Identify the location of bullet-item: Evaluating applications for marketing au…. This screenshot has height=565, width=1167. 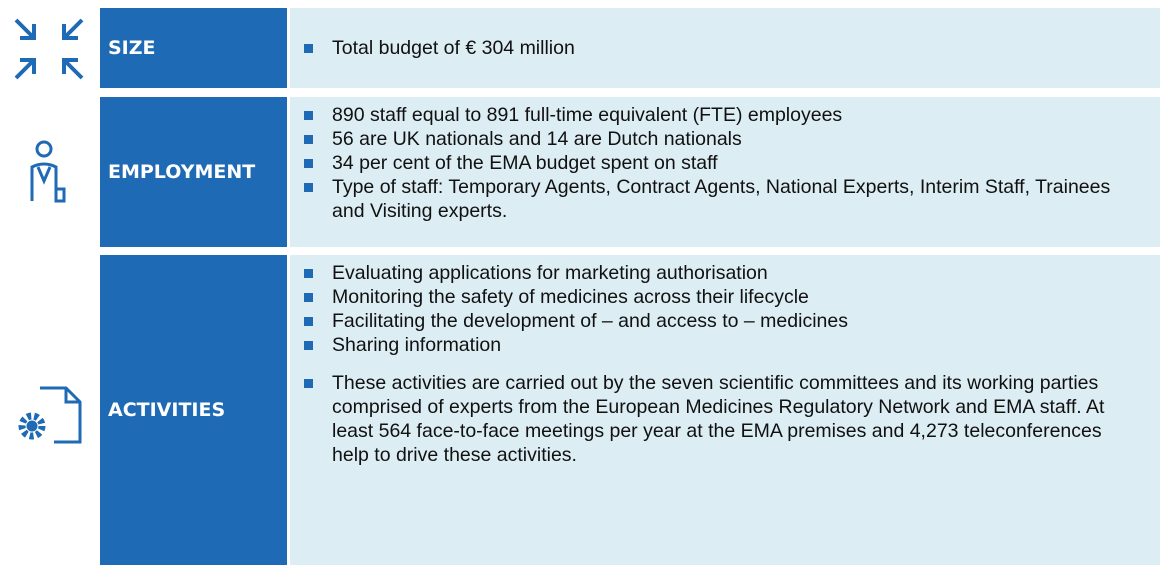
(721, 273).